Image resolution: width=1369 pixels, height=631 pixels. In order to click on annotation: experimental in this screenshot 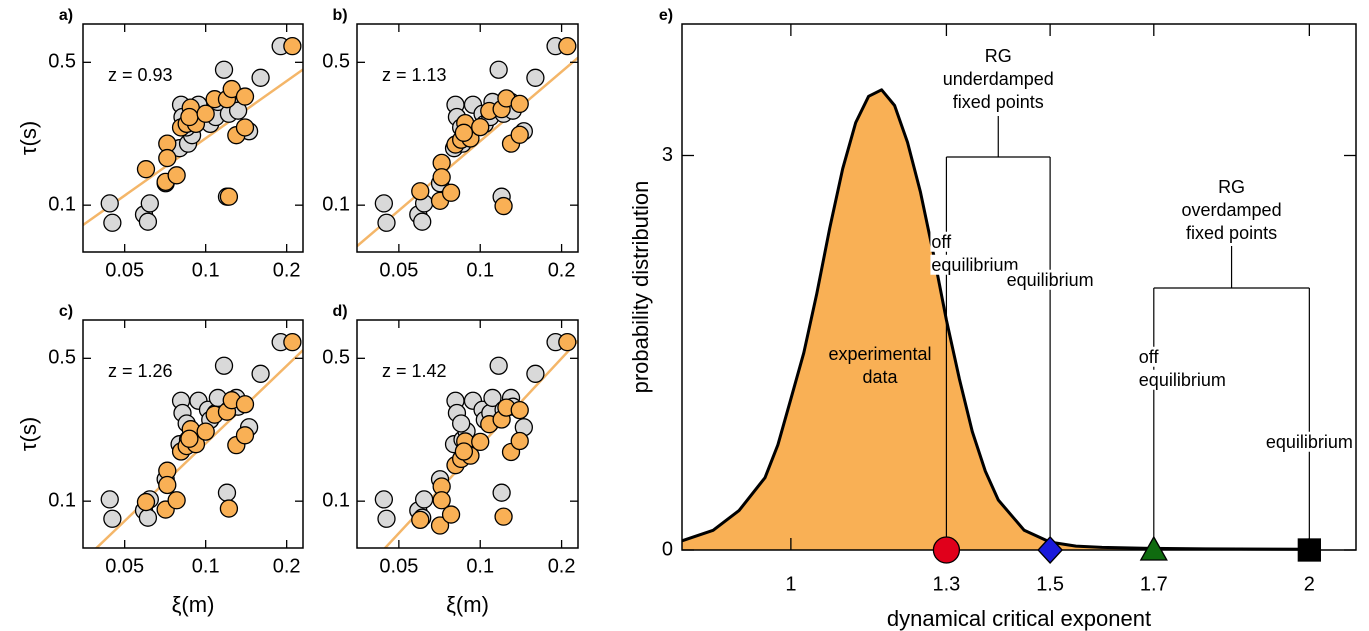, I will do `click(879, 354)`.